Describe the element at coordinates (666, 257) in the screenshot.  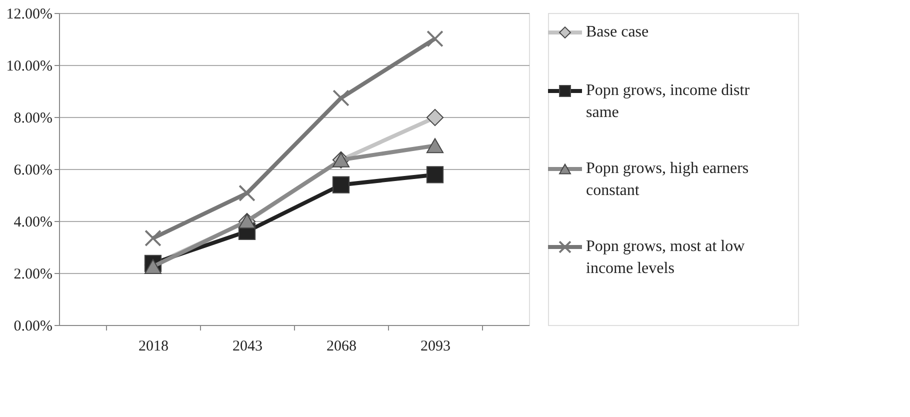
I see `legend-label: Popn grows, most at low income levels` at that location.